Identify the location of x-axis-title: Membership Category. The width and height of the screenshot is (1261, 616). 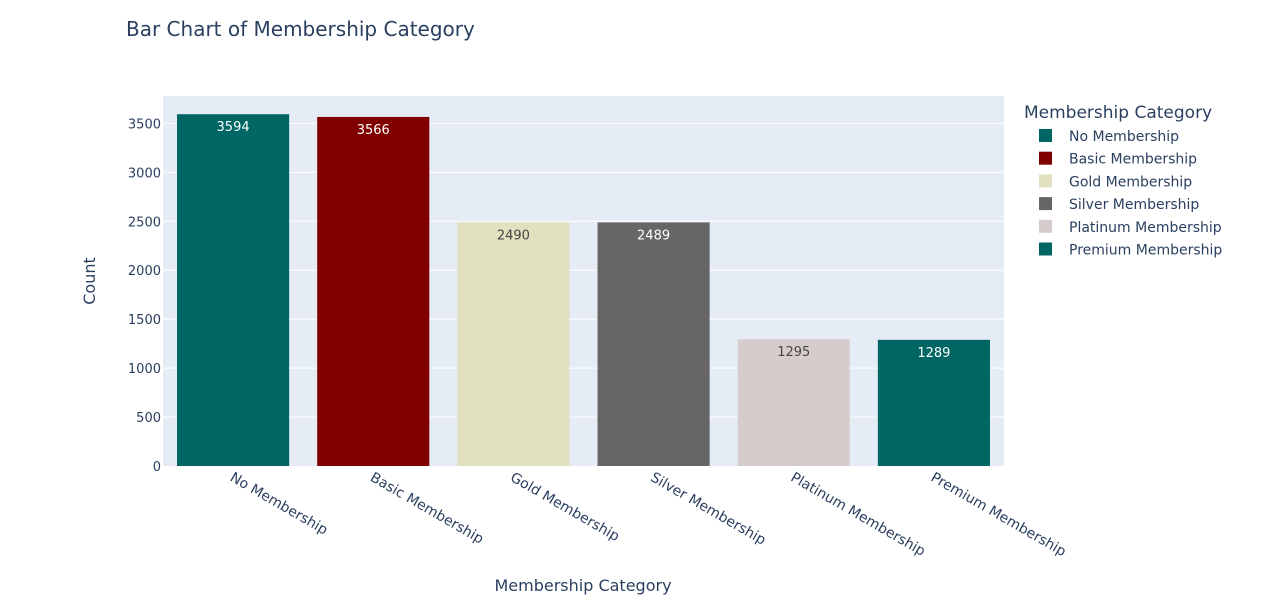
(582, 585).